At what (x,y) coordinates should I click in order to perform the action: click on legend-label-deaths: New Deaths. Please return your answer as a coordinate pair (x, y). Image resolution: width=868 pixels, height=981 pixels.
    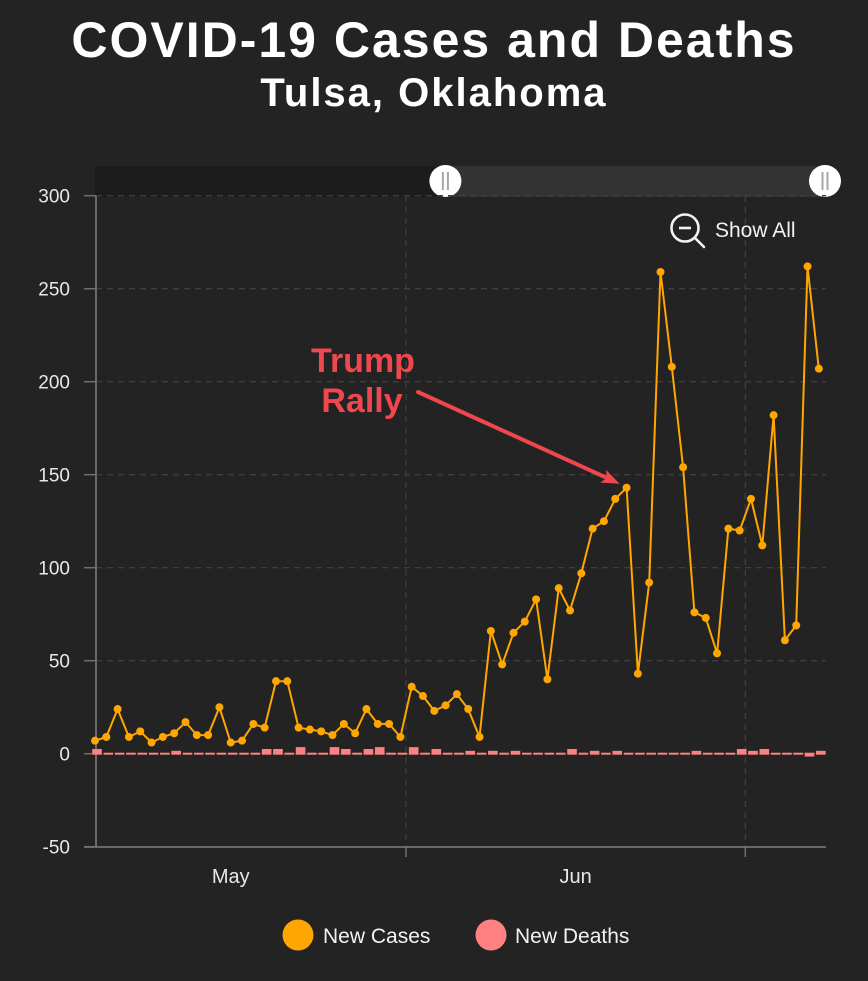
    Looking at the image, I should click on (572, 936).